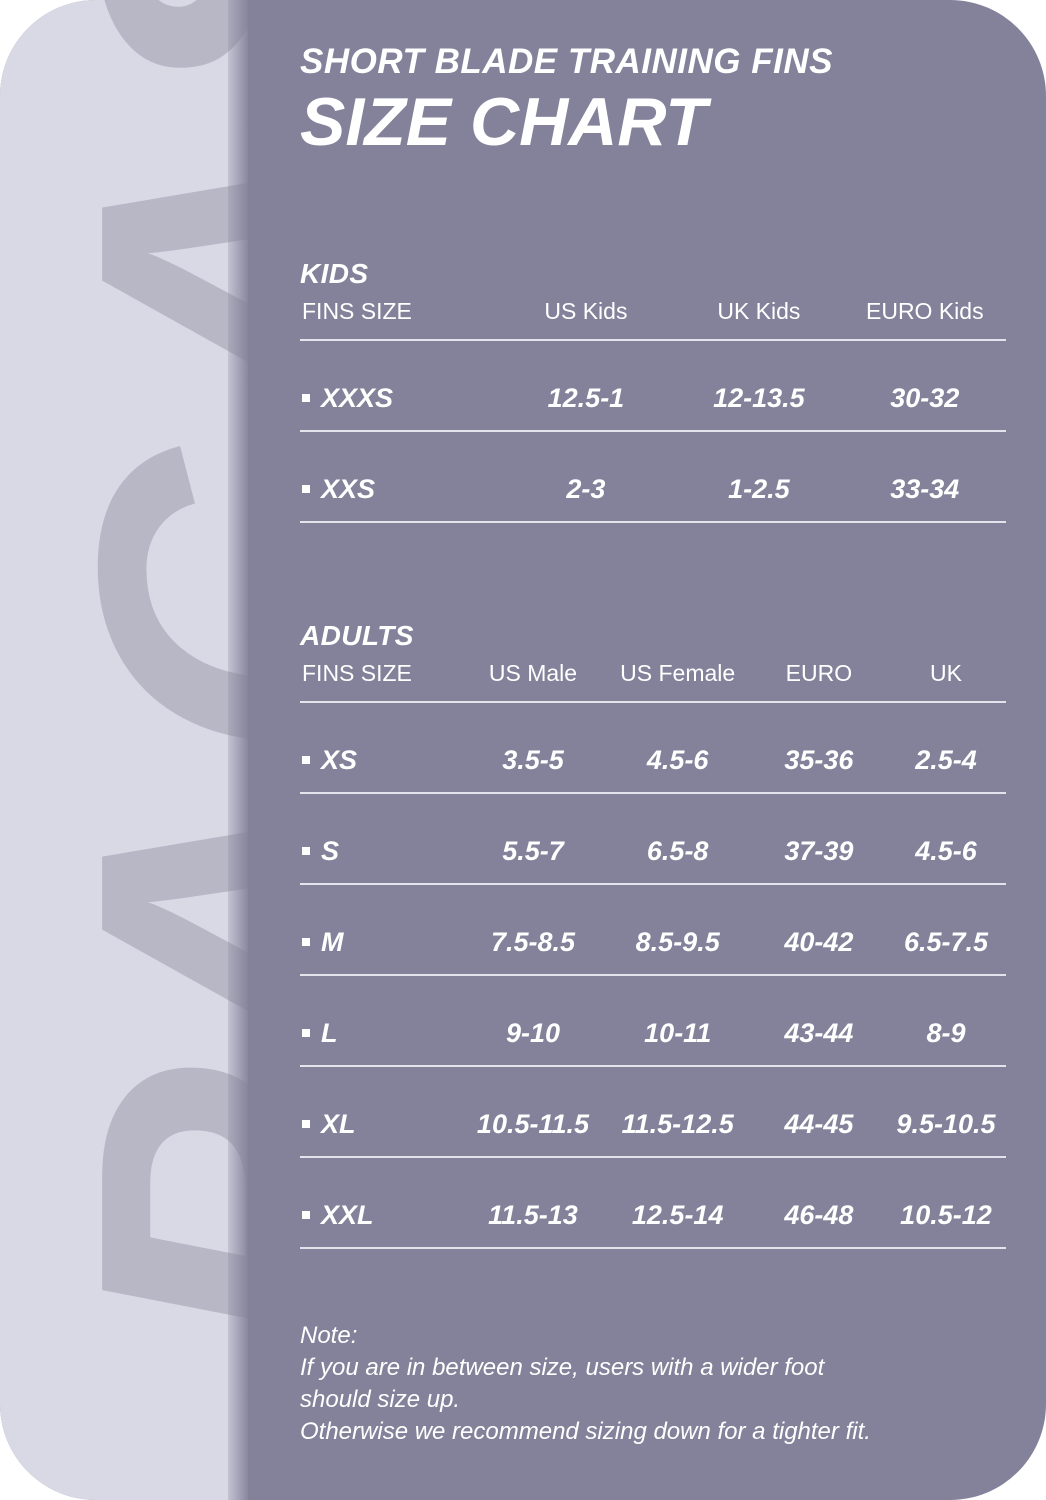 This screenshot has height=1500, width=1046. Describe the element at coordinates (339, 760) in the screenshot. I see `size-label: XS` at that location.